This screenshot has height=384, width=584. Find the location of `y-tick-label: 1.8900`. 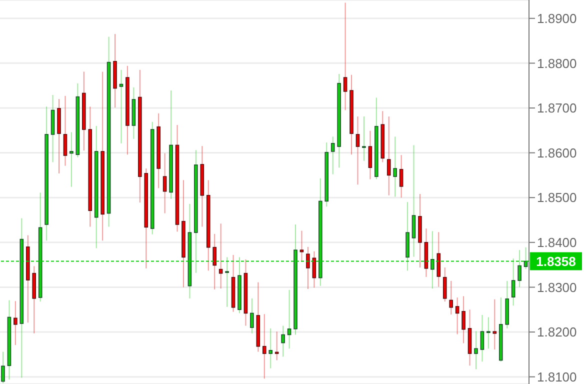

y-tick-label: 1.8900 is located at coordinates (557, 18).